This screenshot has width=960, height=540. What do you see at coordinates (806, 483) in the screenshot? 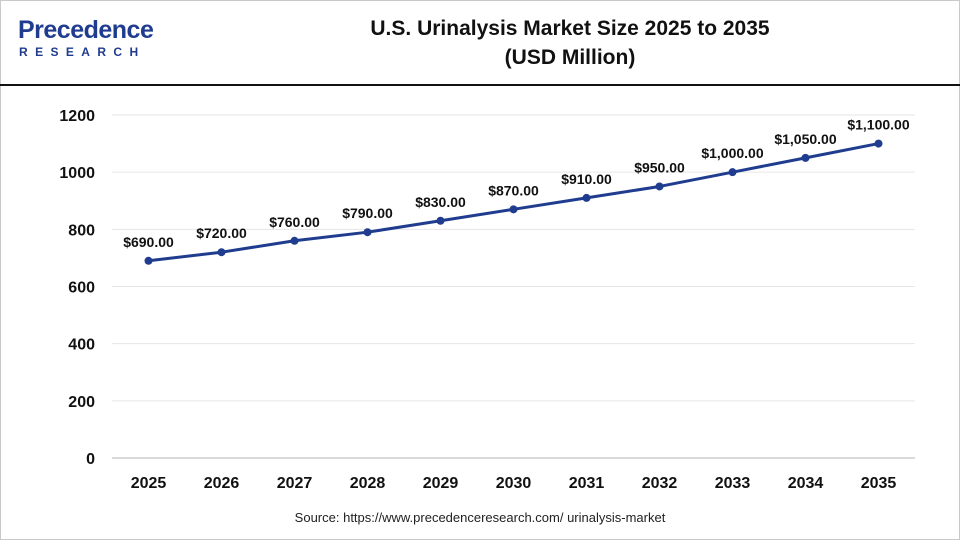
I see `x-tick-label: 2034` at bounding box center [806, 483].